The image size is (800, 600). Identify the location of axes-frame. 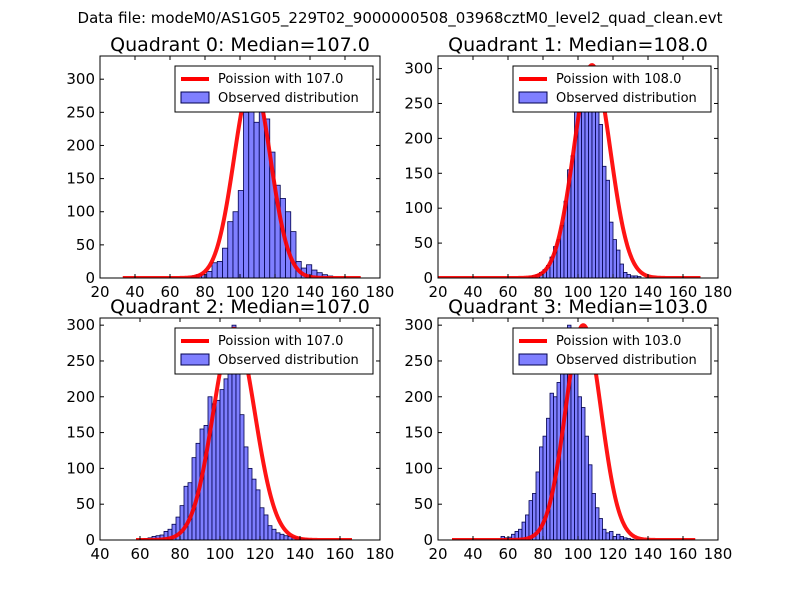
(240, 429).